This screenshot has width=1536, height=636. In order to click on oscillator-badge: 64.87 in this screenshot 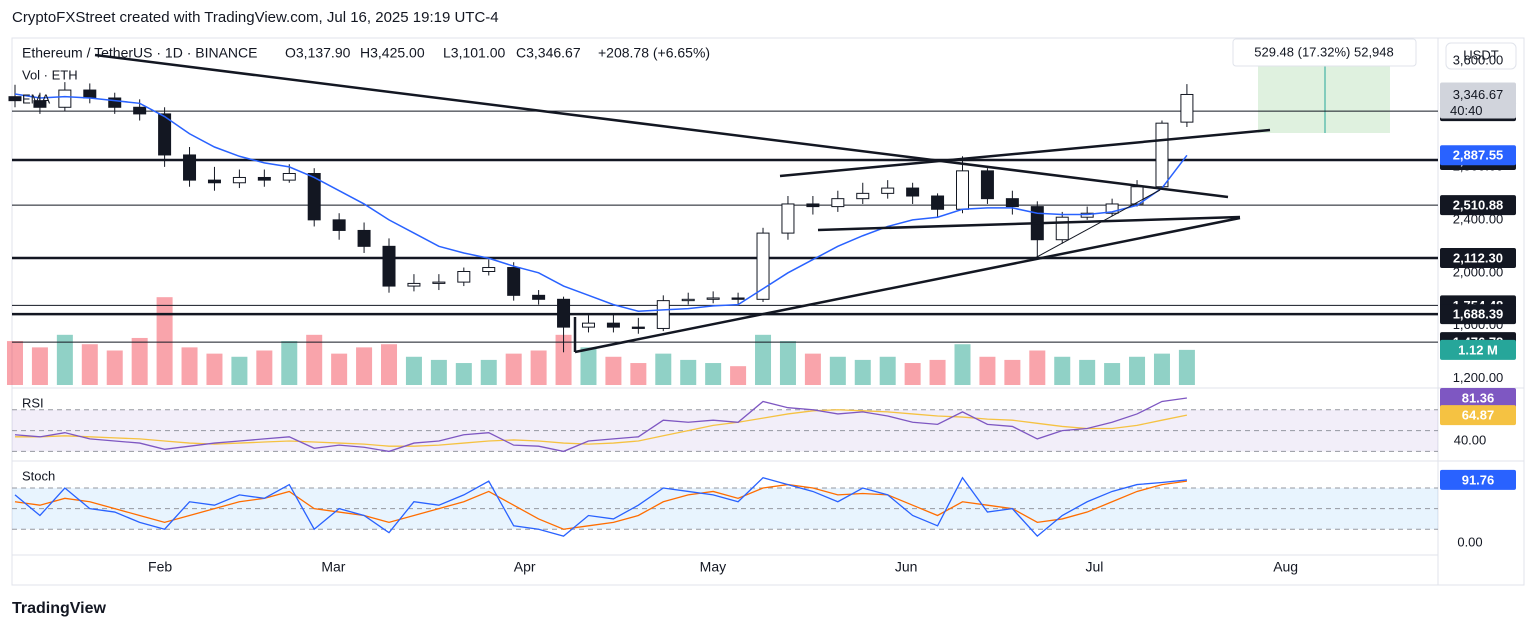, I will do `click(1478, 415)`.